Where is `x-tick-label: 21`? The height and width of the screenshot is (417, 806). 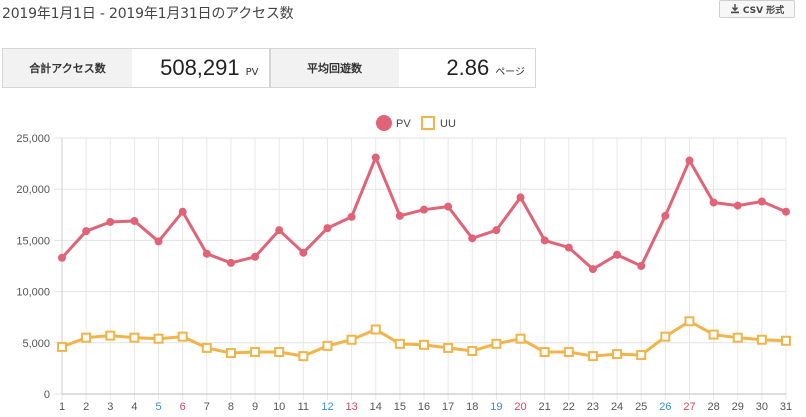
x-tick-label: 21 is located at coordinates (545, 407).